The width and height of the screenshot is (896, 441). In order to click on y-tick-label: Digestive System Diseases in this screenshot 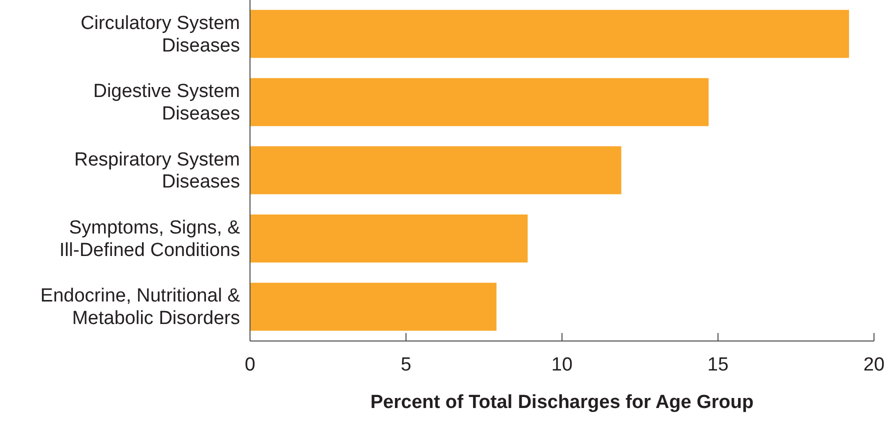, I will do `click(166, 102)`.